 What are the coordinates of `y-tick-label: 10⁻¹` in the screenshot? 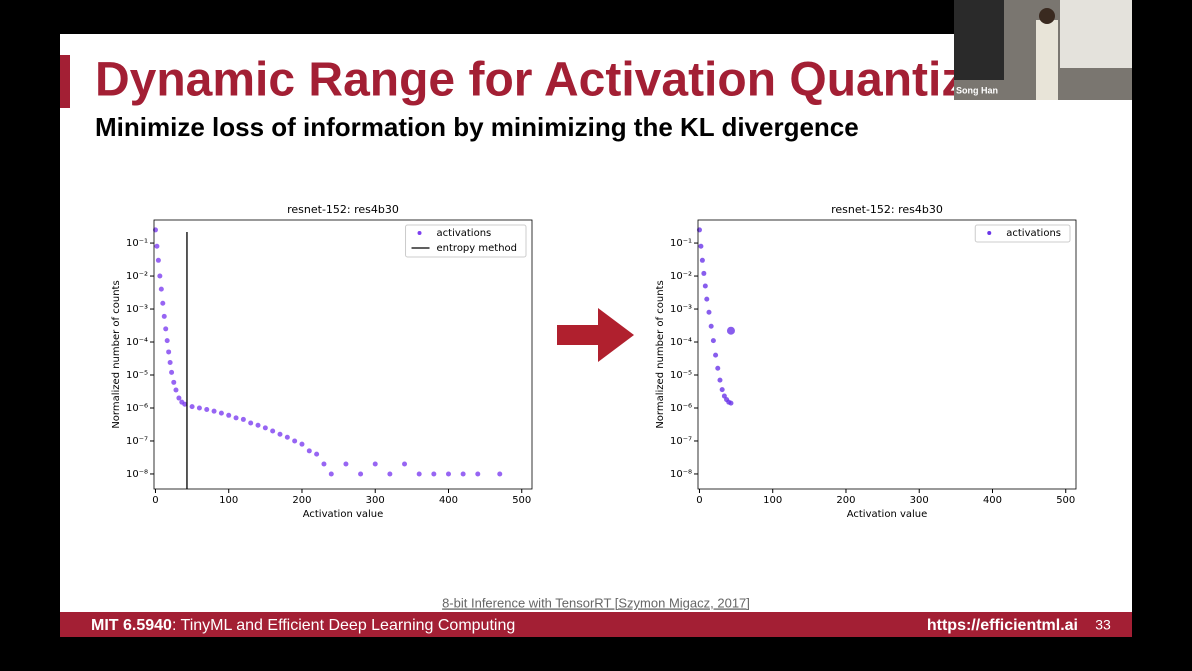 It's located at (681, 243).